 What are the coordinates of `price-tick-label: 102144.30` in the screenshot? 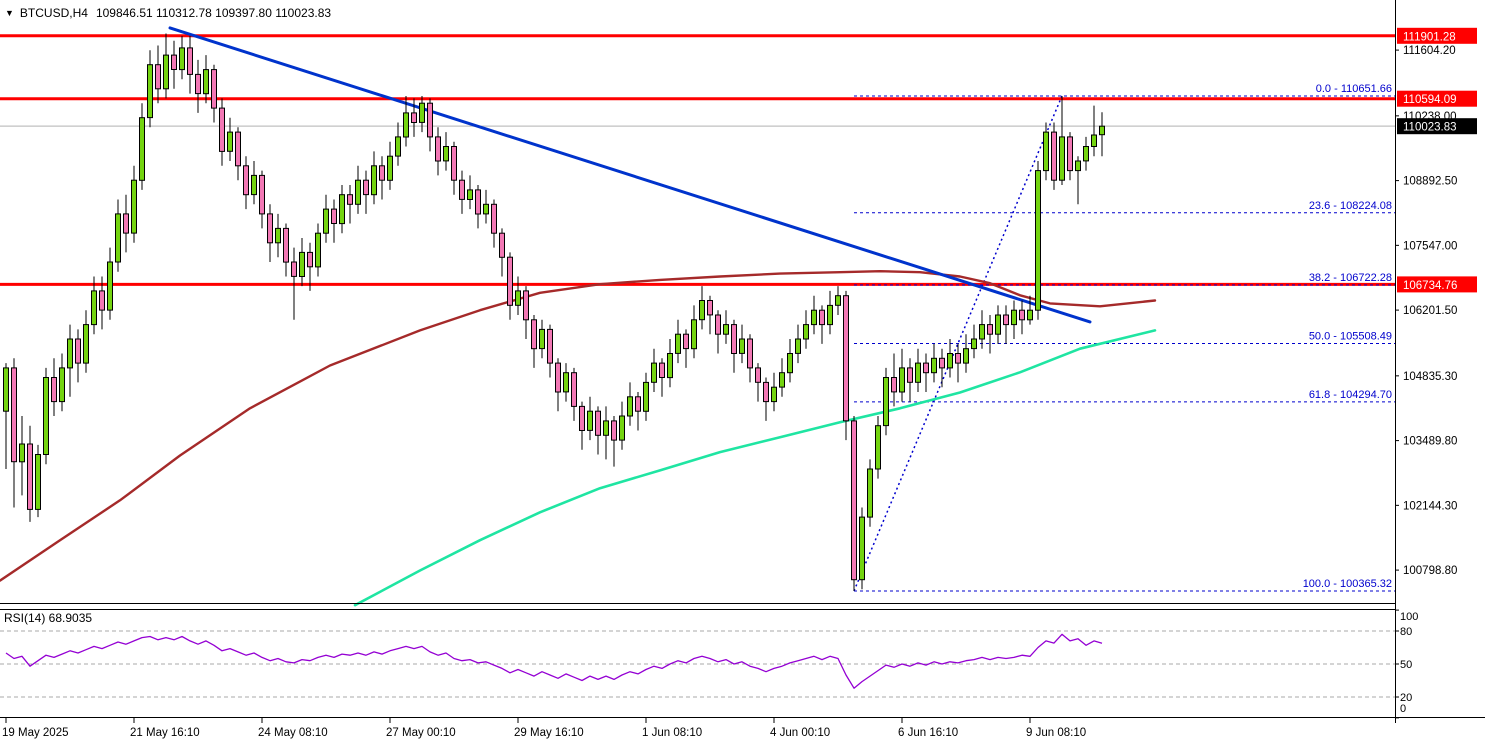 It's located at (1430, 506).